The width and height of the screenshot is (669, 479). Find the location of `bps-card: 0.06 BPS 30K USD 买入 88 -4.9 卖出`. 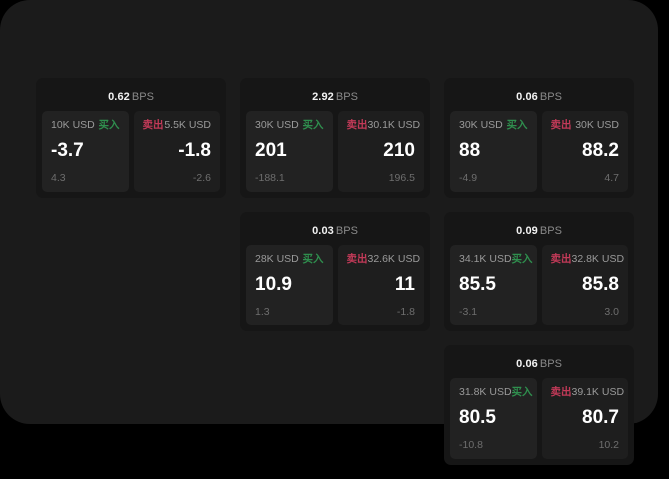

bps-card: 0.06 BPS 30K USD 买入 88 -4.9 卖出 is located at coordinates (539, 138).